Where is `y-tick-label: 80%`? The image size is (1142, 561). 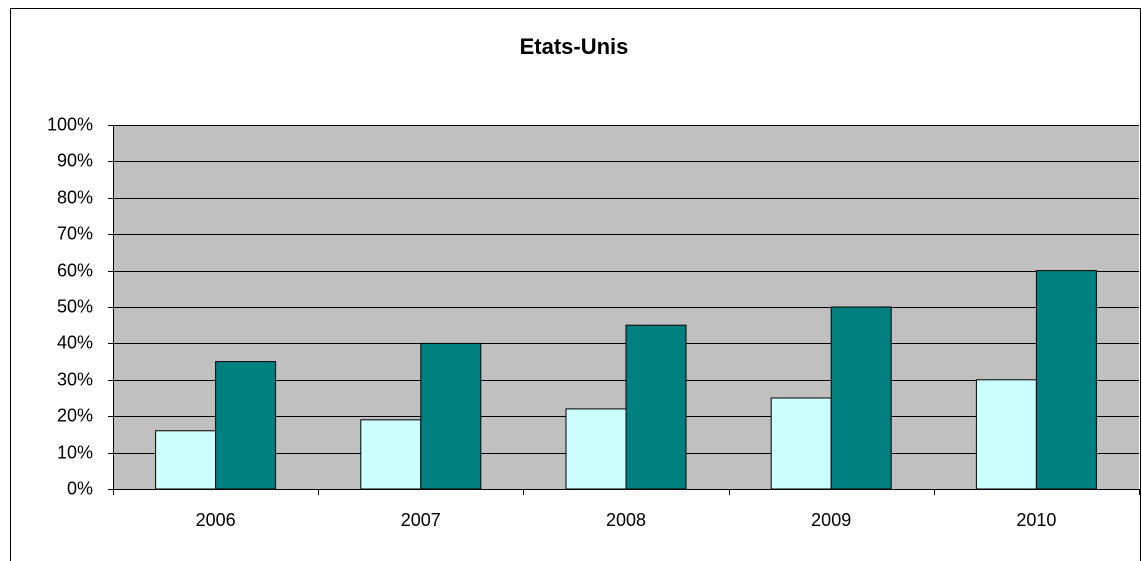 y-tick-label: 80% is located at coordinates (75, 197).